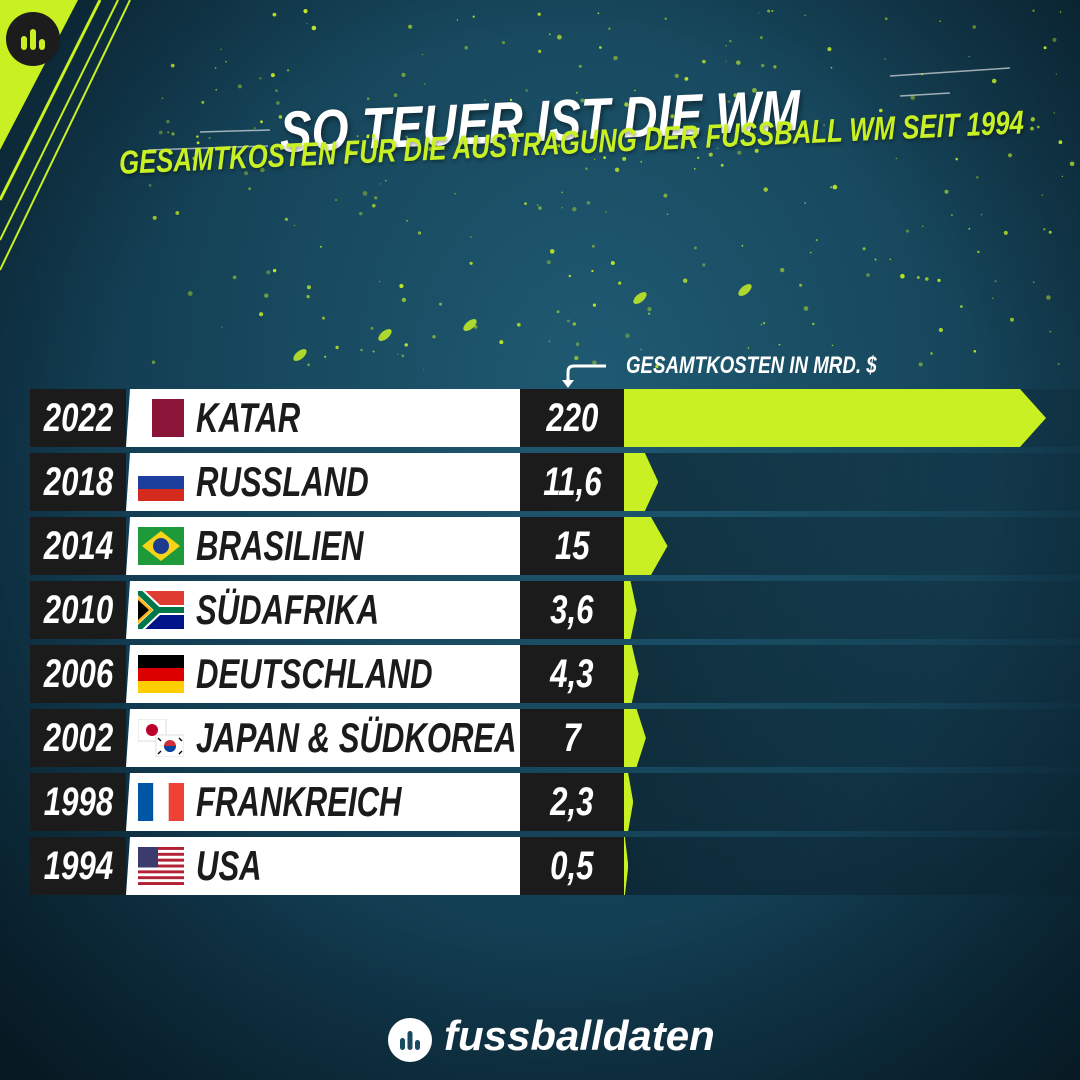 Image resolution: width=1080 pixels, height=1080 pixels. Describe the element at coordinates (631, 674) in the screenshot. I see `bar-2006` at that location.